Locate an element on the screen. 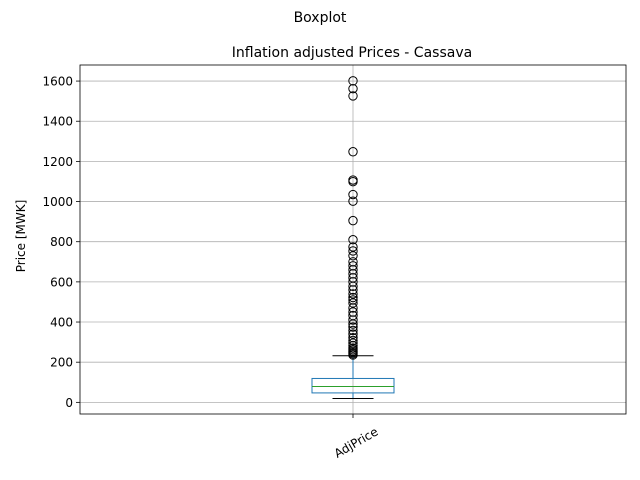  iqr-box is located at coordinates (353, 385).